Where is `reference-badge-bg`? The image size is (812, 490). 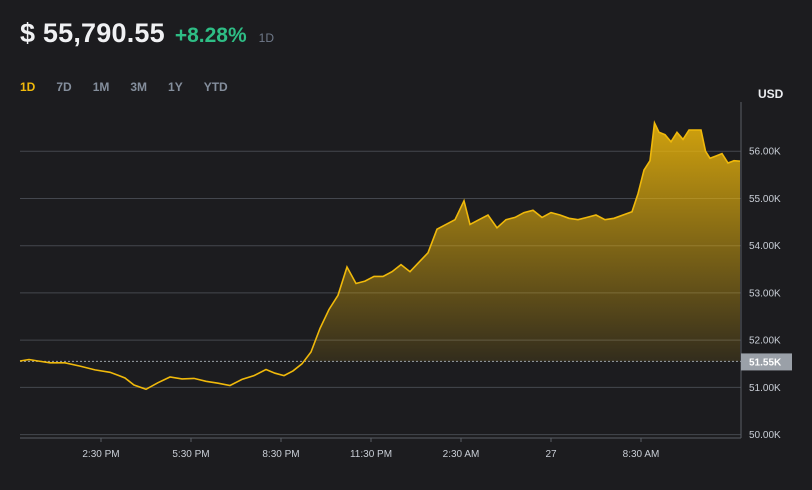 reference-badge-bg is located at coordinates (766, 362).